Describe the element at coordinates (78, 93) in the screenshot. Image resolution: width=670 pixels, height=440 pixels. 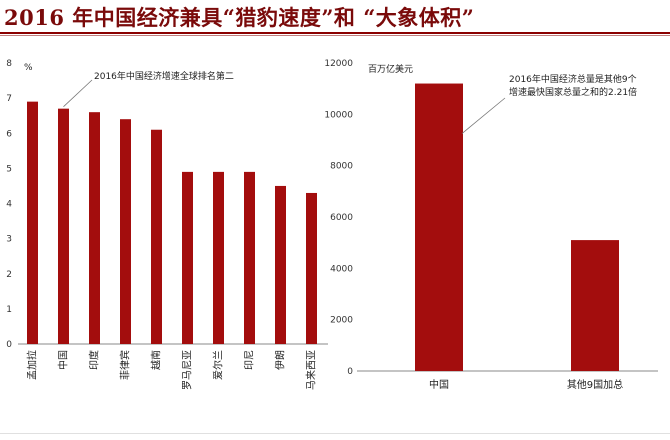
I see `annotation-leader` at that location.